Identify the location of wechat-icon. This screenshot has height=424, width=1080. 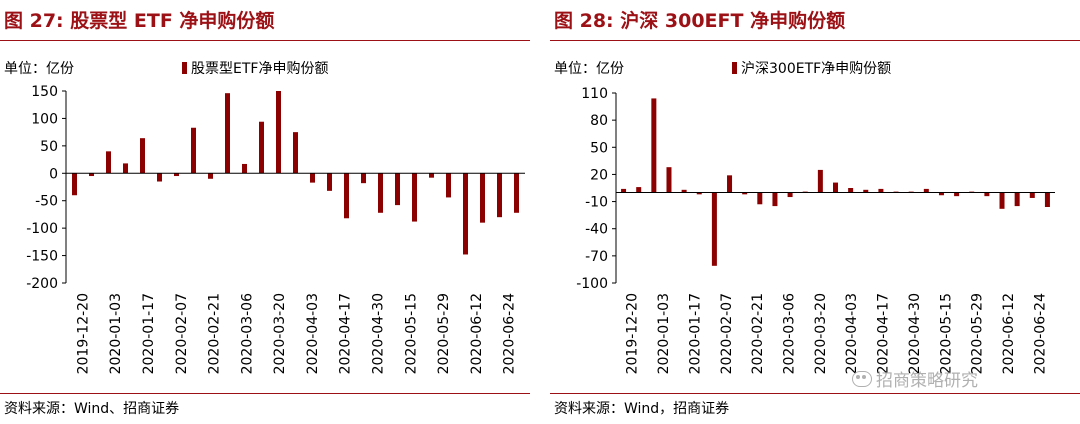
(862, 378).